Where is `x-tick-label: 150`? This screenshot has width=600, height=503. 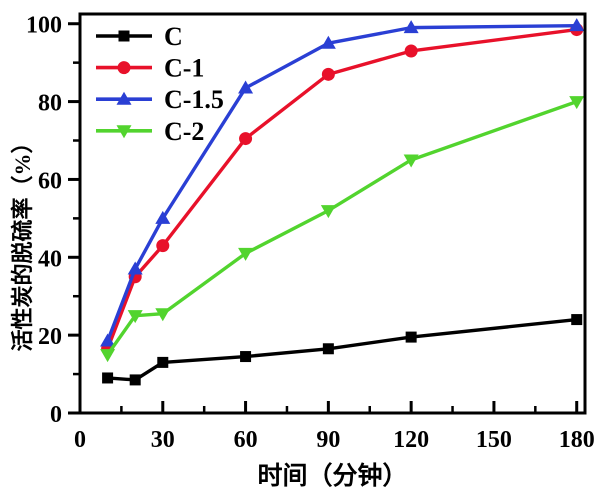
x-tick-label: 150 is located at coordinates (494, 440).